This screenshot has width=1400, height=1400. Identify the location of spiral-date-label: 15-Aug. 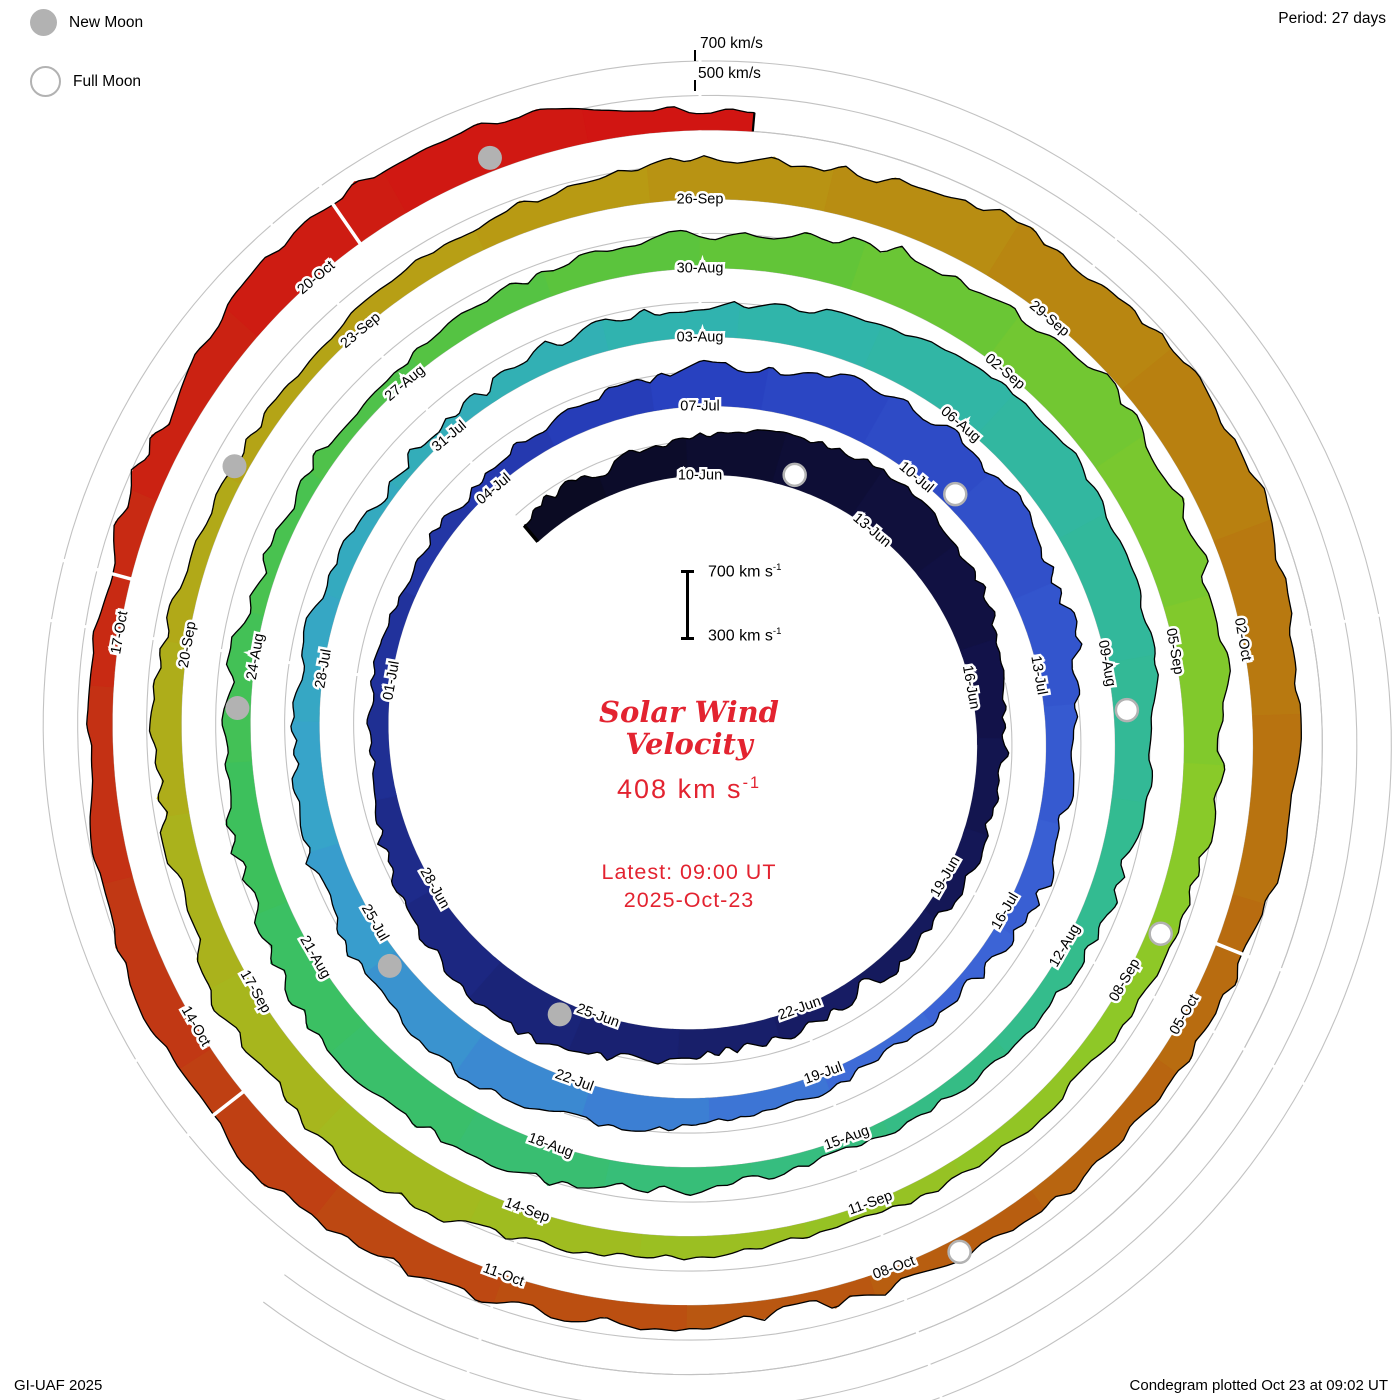
(846, 1138).